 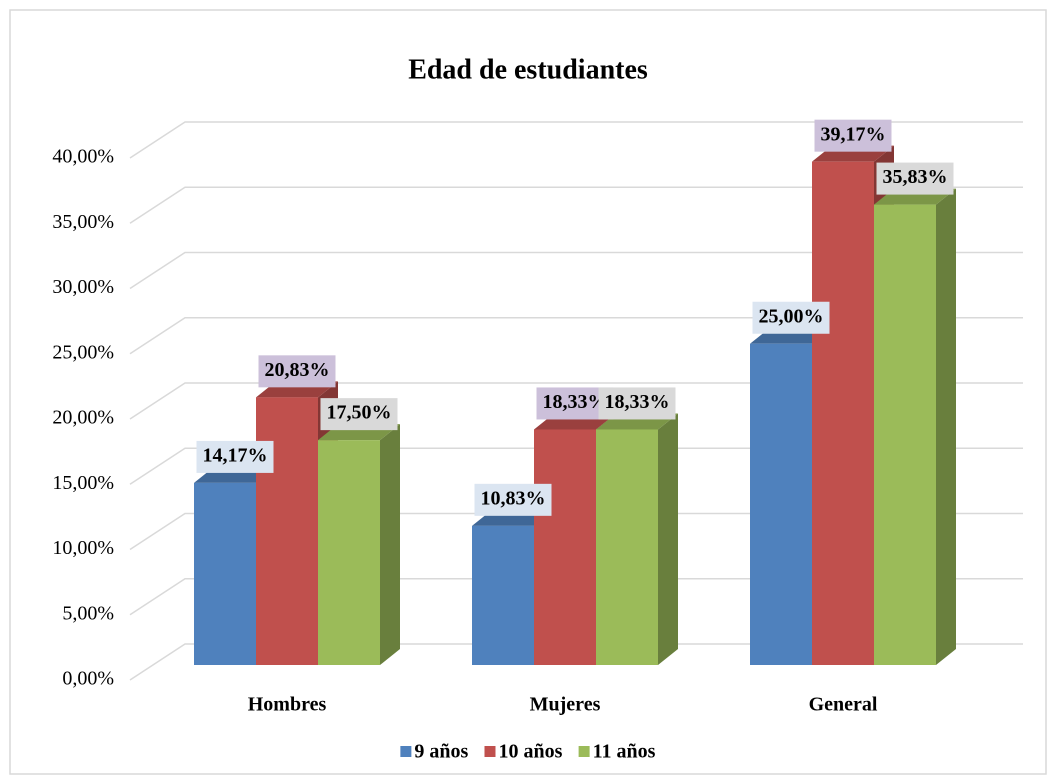 I want to click on y-tick-label: 35,00%, so click(x=83, y=222).